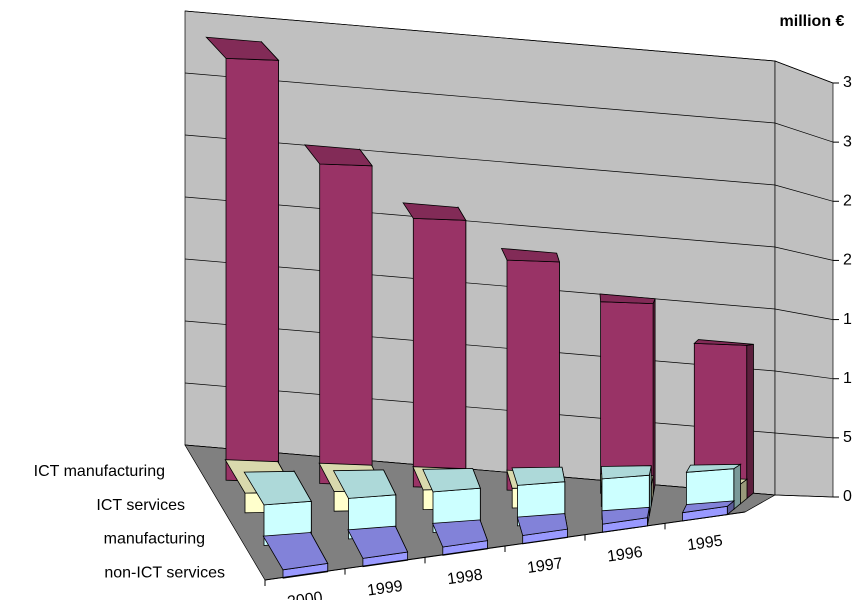  I want to click on y-tick-label: 0, so click(847, 496).